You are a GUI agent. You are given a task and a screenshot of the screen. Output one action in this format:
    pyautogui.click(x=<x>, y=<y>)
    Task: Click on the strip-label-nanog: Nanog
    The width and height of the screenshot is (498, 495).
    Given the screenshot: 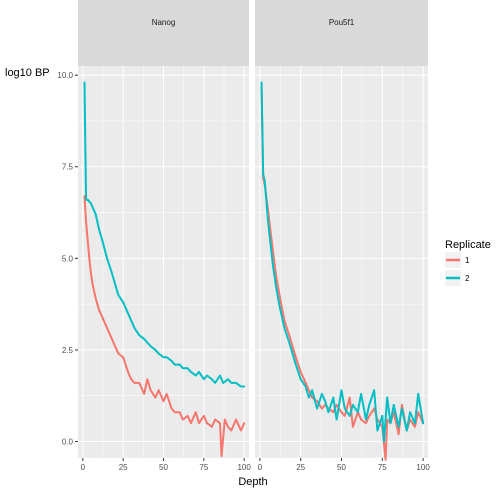 What is the action you would take?
    pyautogui.click(x=164, y=22)
    